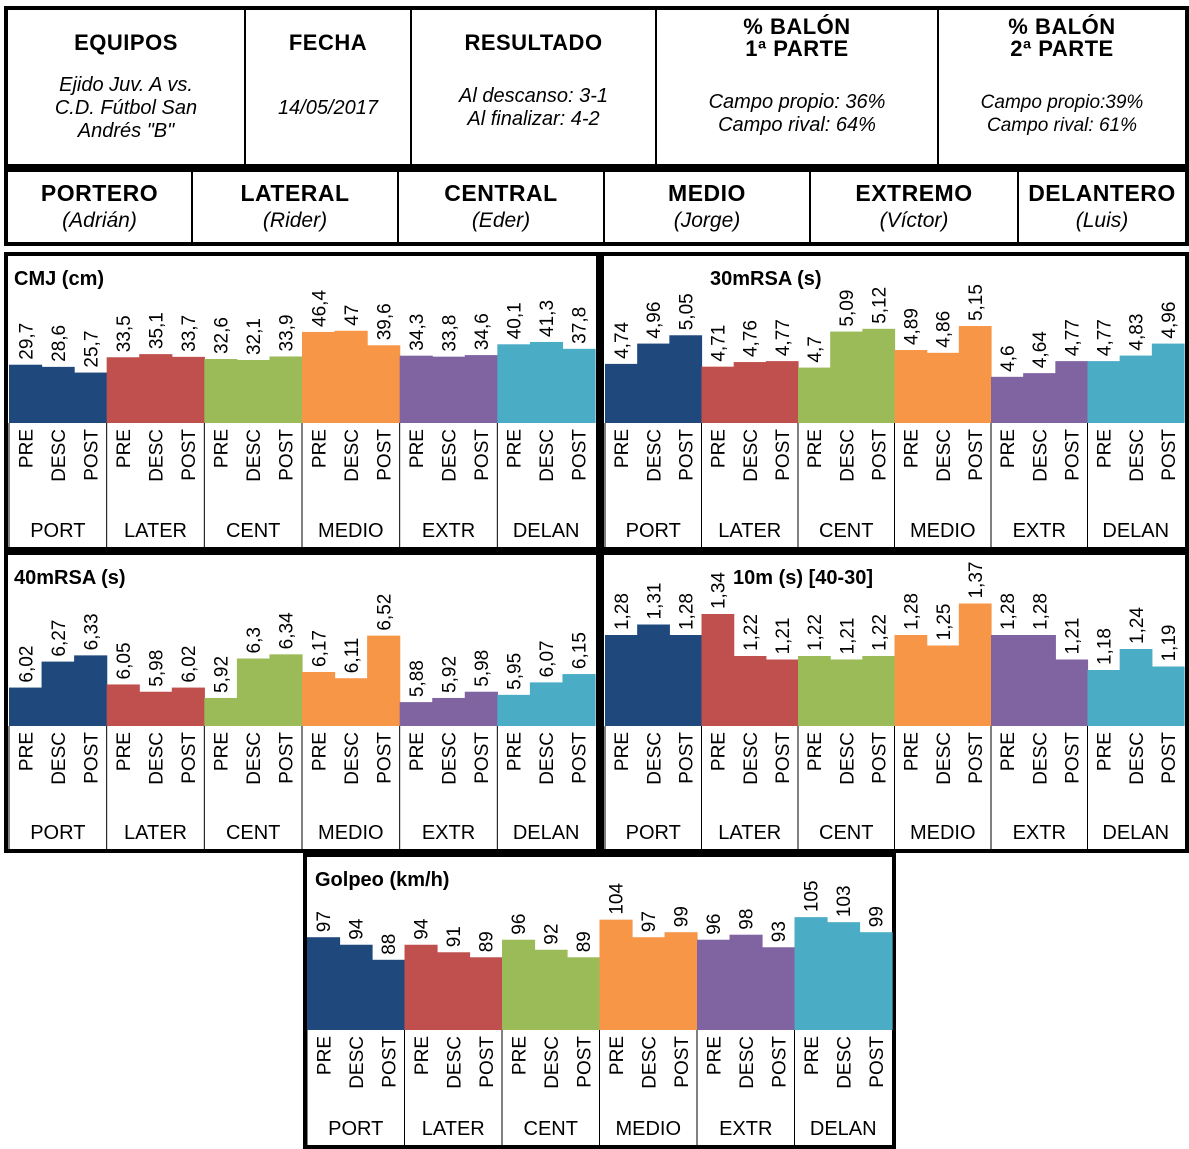  What do you see at coordinates (914, 220) in the screenshot?
I see `player-name: (Víctor)` at bounding box center [914, 220].